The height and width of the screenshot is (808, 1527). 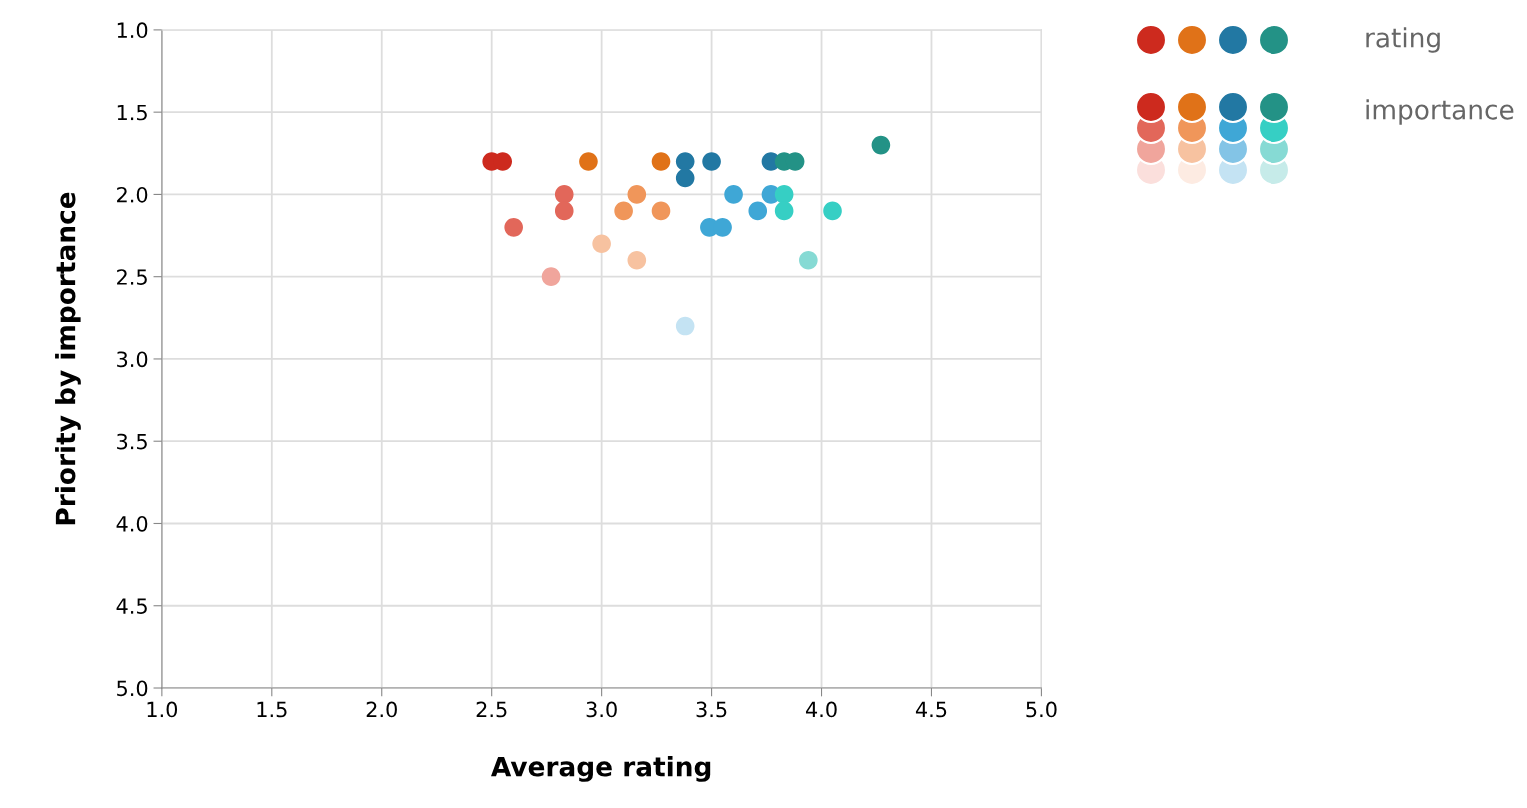 I want to click on y-tick-label: 1.0, so click(x=132, y=30).